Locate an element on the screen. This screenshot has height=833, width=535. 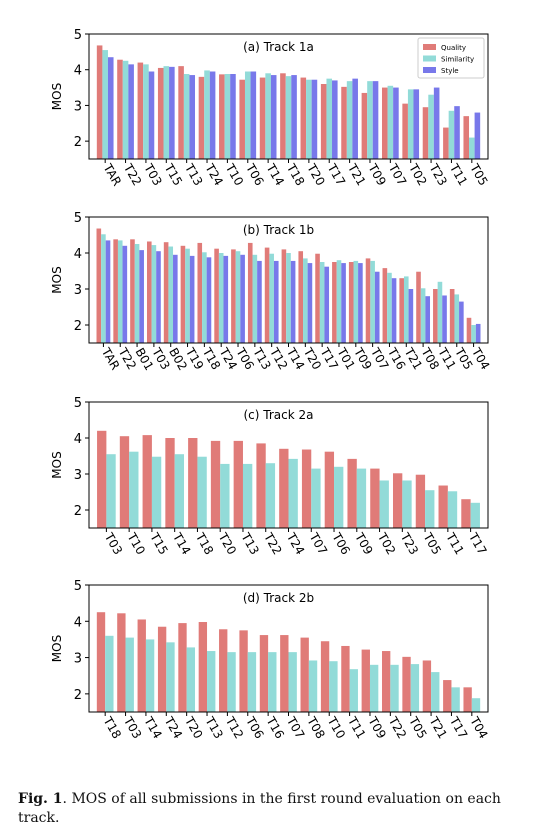
chart-2-bar-similarity-t14 is located at coordinates (288, 298).